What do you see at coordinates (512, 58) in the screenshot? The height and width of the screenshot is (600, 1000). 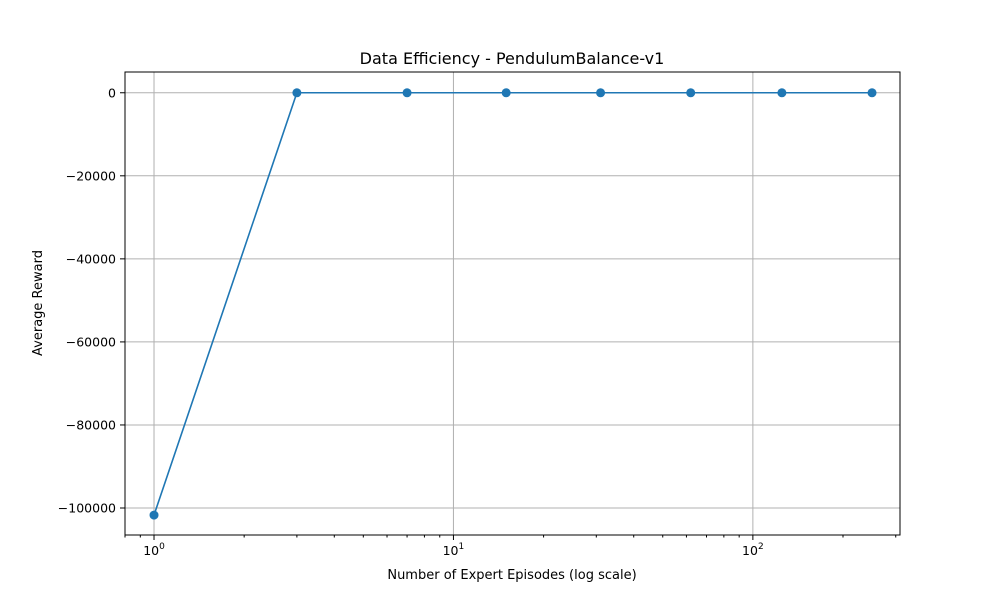 I see `chart-title: Data Efficiency - PendulumBalance-v1` at bounding box center [512, 58].